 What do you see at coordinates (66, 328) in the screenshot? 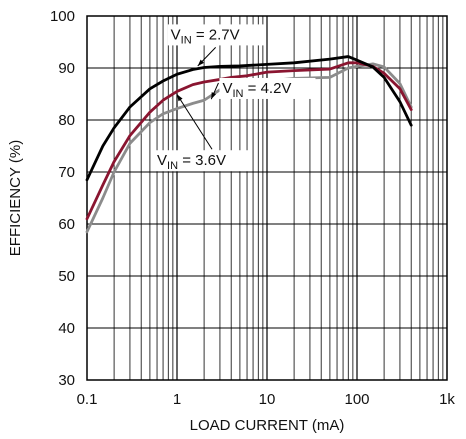
I see `y-tick-label: 40` at bounding box center [66, 328].